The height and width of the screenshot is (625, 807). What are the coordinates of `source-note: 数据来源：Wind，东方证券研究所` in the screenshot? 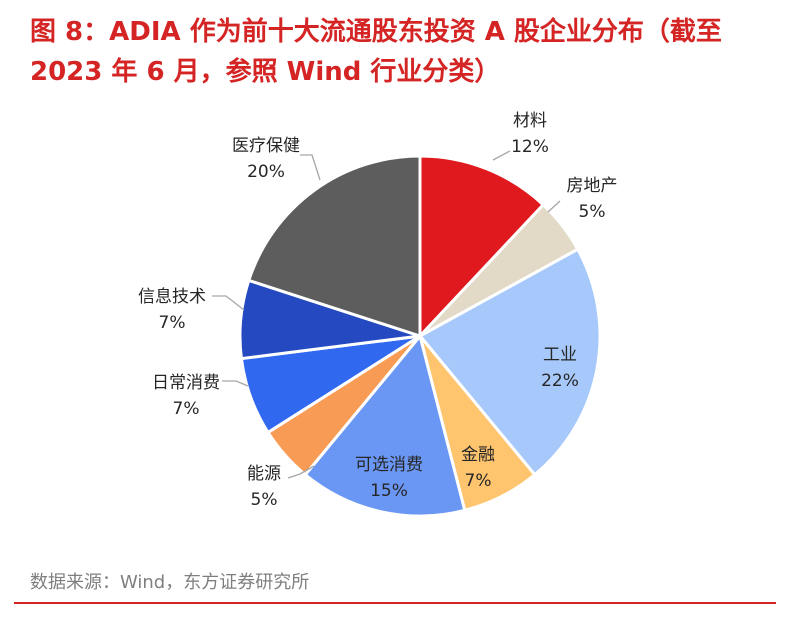 It's located at (170, 582).